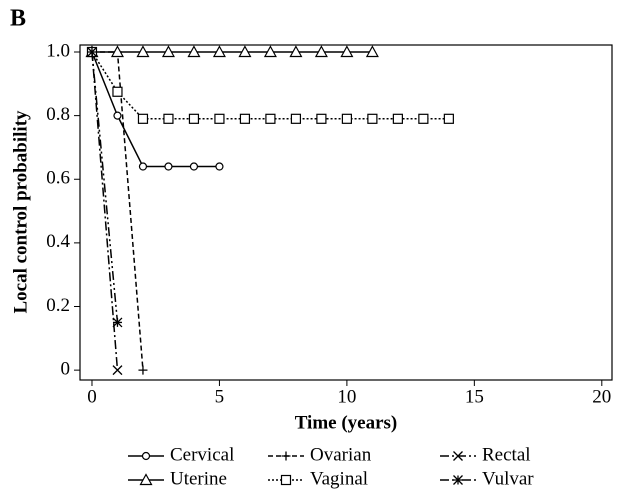 The image size is (624, 501). What do you see at coordinates (58, 114) in the screenshot?
I see `y-tick-label: 0.8` at bounding box center [58, 114].